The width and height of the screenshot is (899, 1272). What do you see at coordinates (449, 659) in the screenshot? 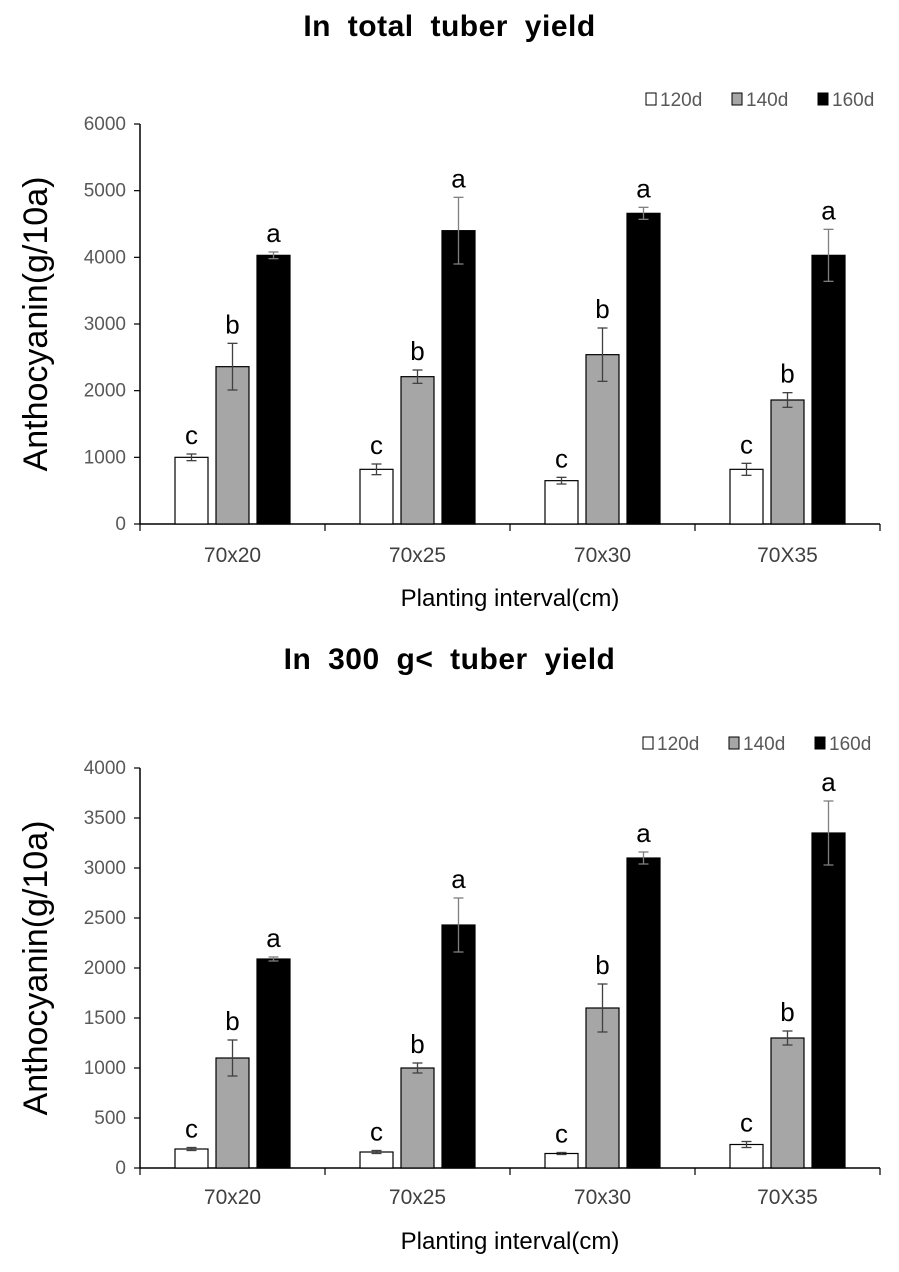
I see `chart-2-title: In 300 g< tuber yield` at bounding box center [449, 659].